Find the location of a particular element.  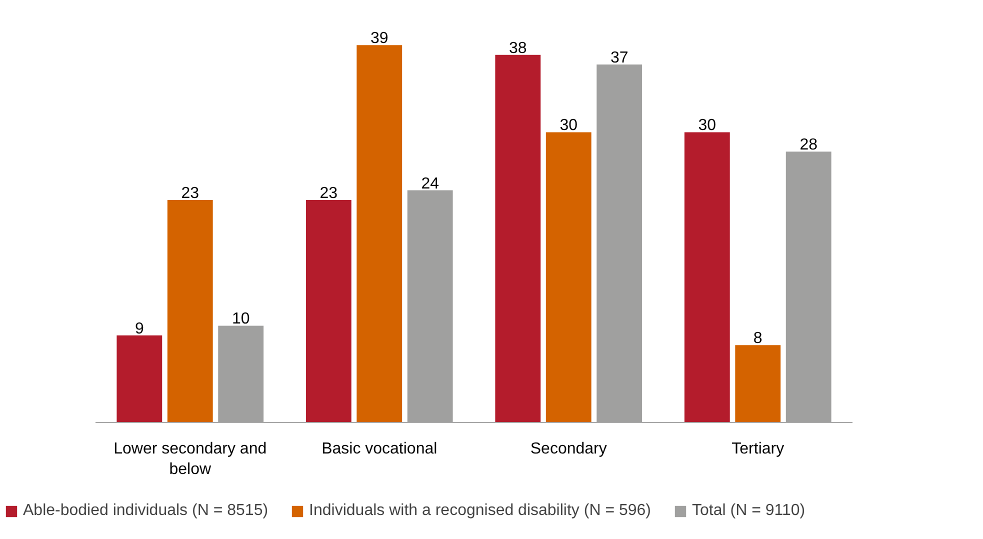

x-tick-label: Basic vocational is located at coordinates (380, 449).